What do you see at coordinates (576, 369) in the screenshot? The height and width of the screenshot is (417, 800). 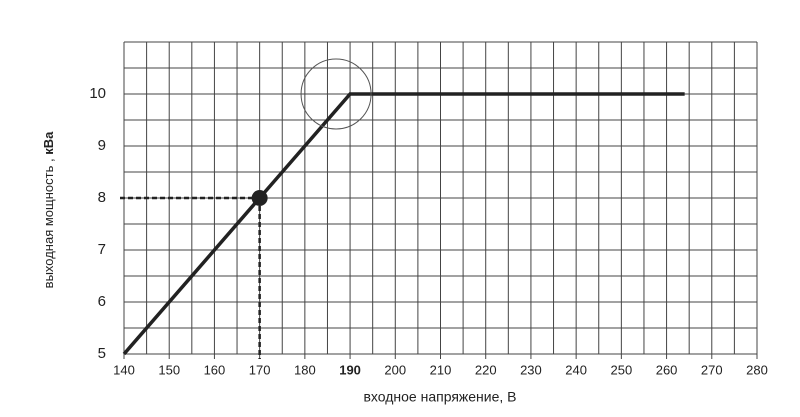 I see `x-tick-label: 240` at bounding box center [576, 369].